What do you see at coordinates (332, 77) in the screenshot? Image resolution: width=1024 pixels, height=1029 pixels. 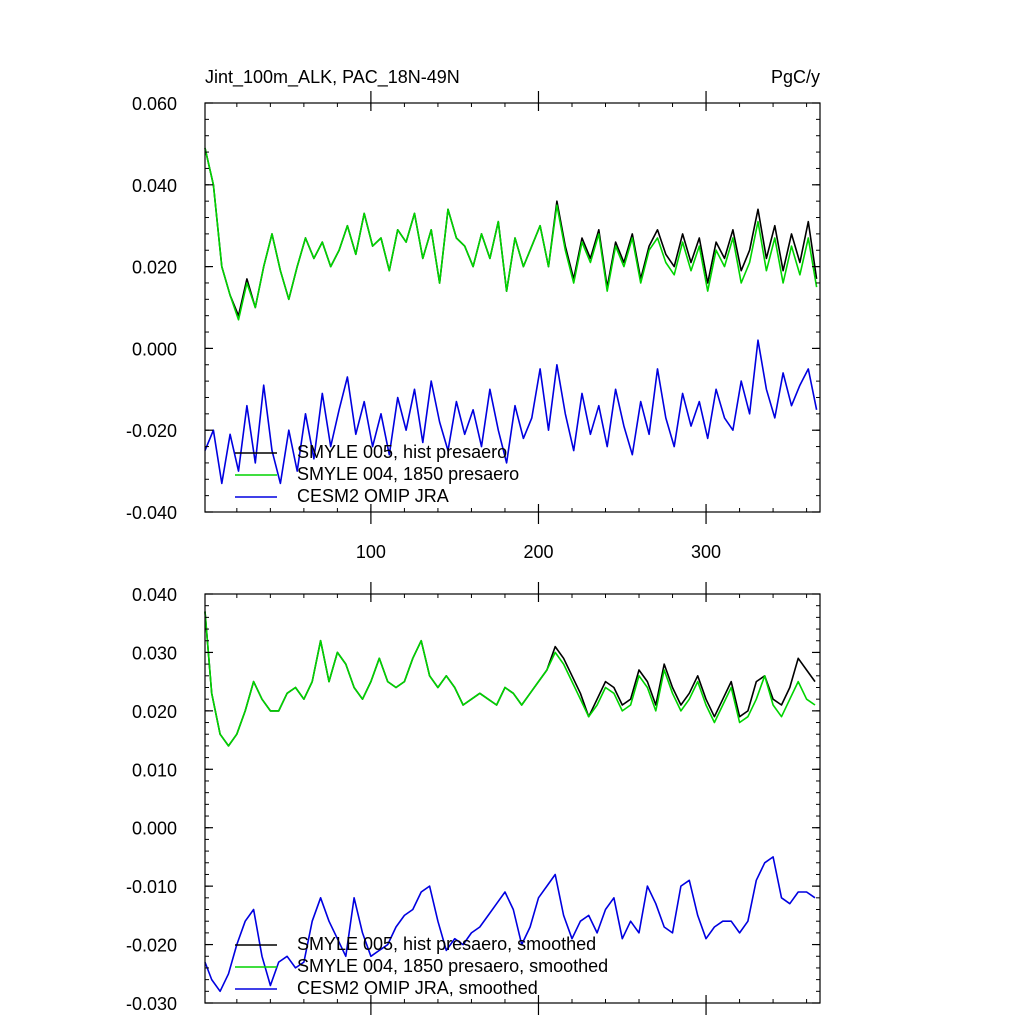 I see `chart-title: Jint_100m_ALK, PAC_18N-49N` at bounding box center [332, 77].